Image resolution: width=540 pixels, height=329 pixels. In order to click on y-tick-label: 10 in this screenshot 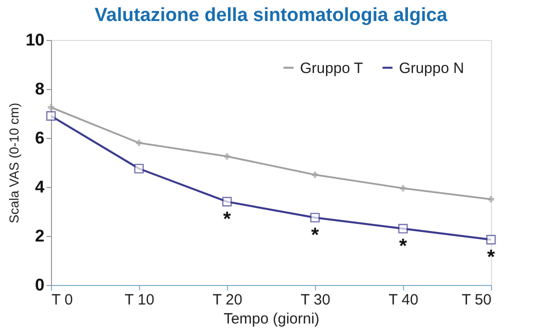, I will do `click(35, 40)`.